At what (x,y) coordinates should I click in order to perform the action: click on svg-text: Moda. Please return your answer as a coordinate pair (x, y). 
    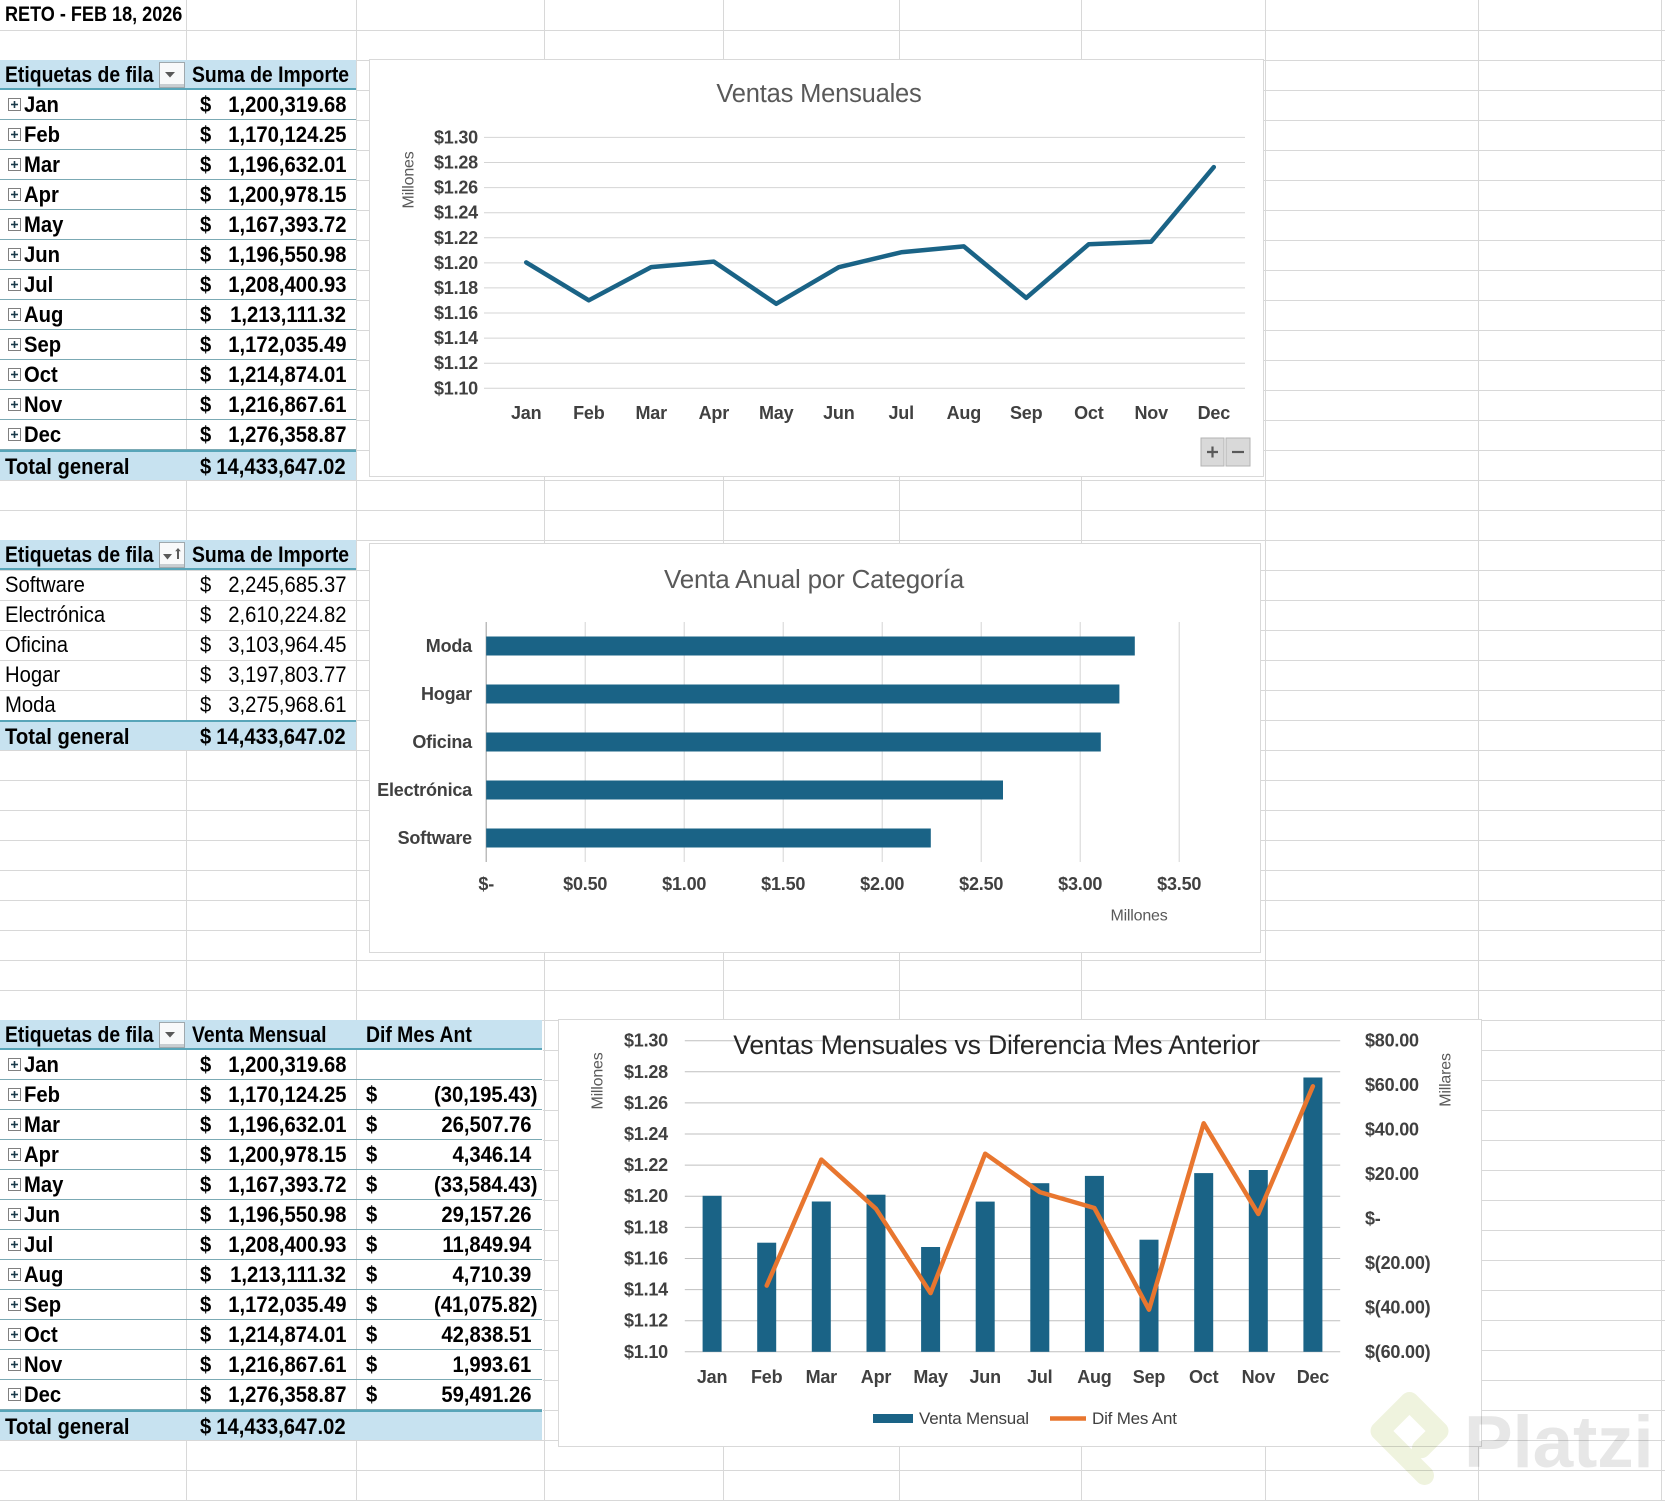
    Looking at the image, I should click on (449, 646).